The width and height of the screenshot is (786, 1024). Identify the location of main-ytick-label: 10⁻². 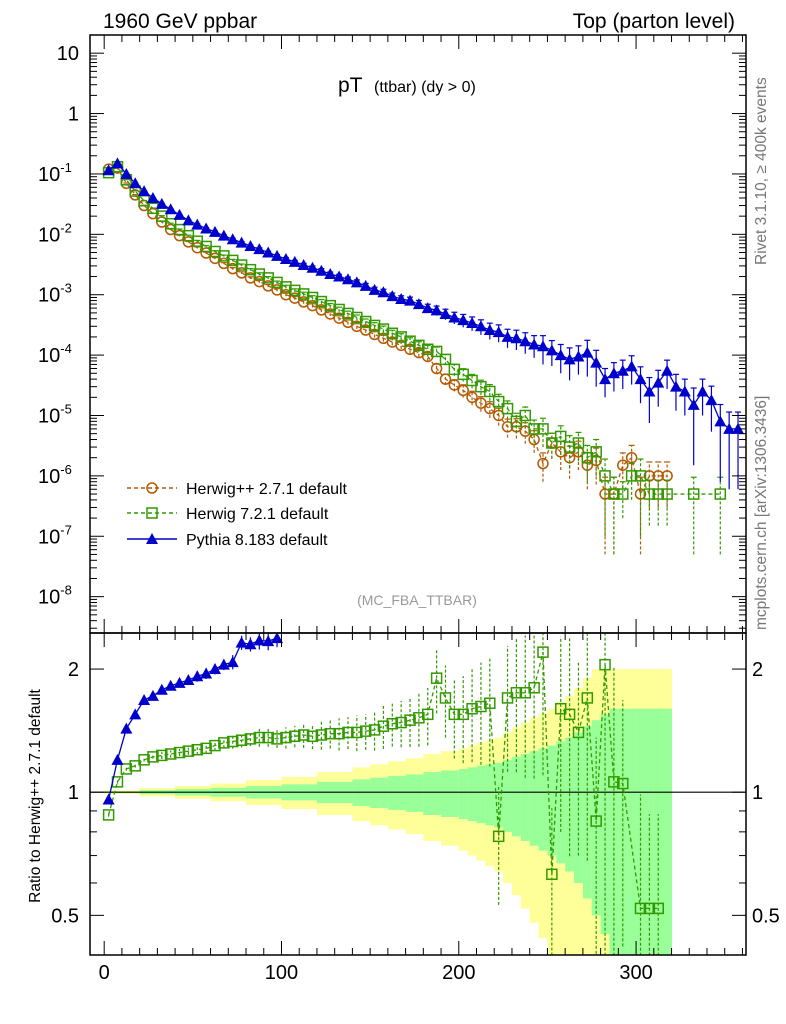
(55, 233).